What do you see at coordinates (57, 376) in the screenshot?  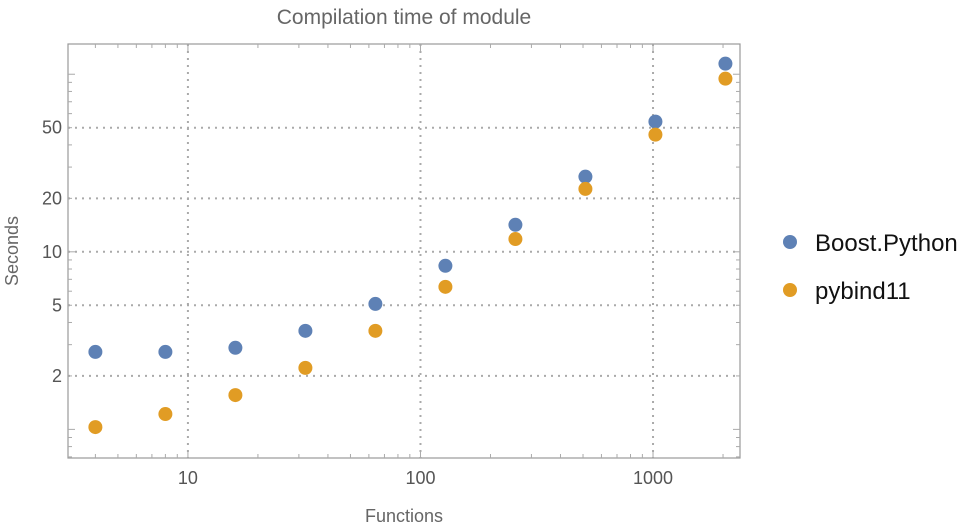 I see `y-tick-label: 2` at bounding box center [57, 376].